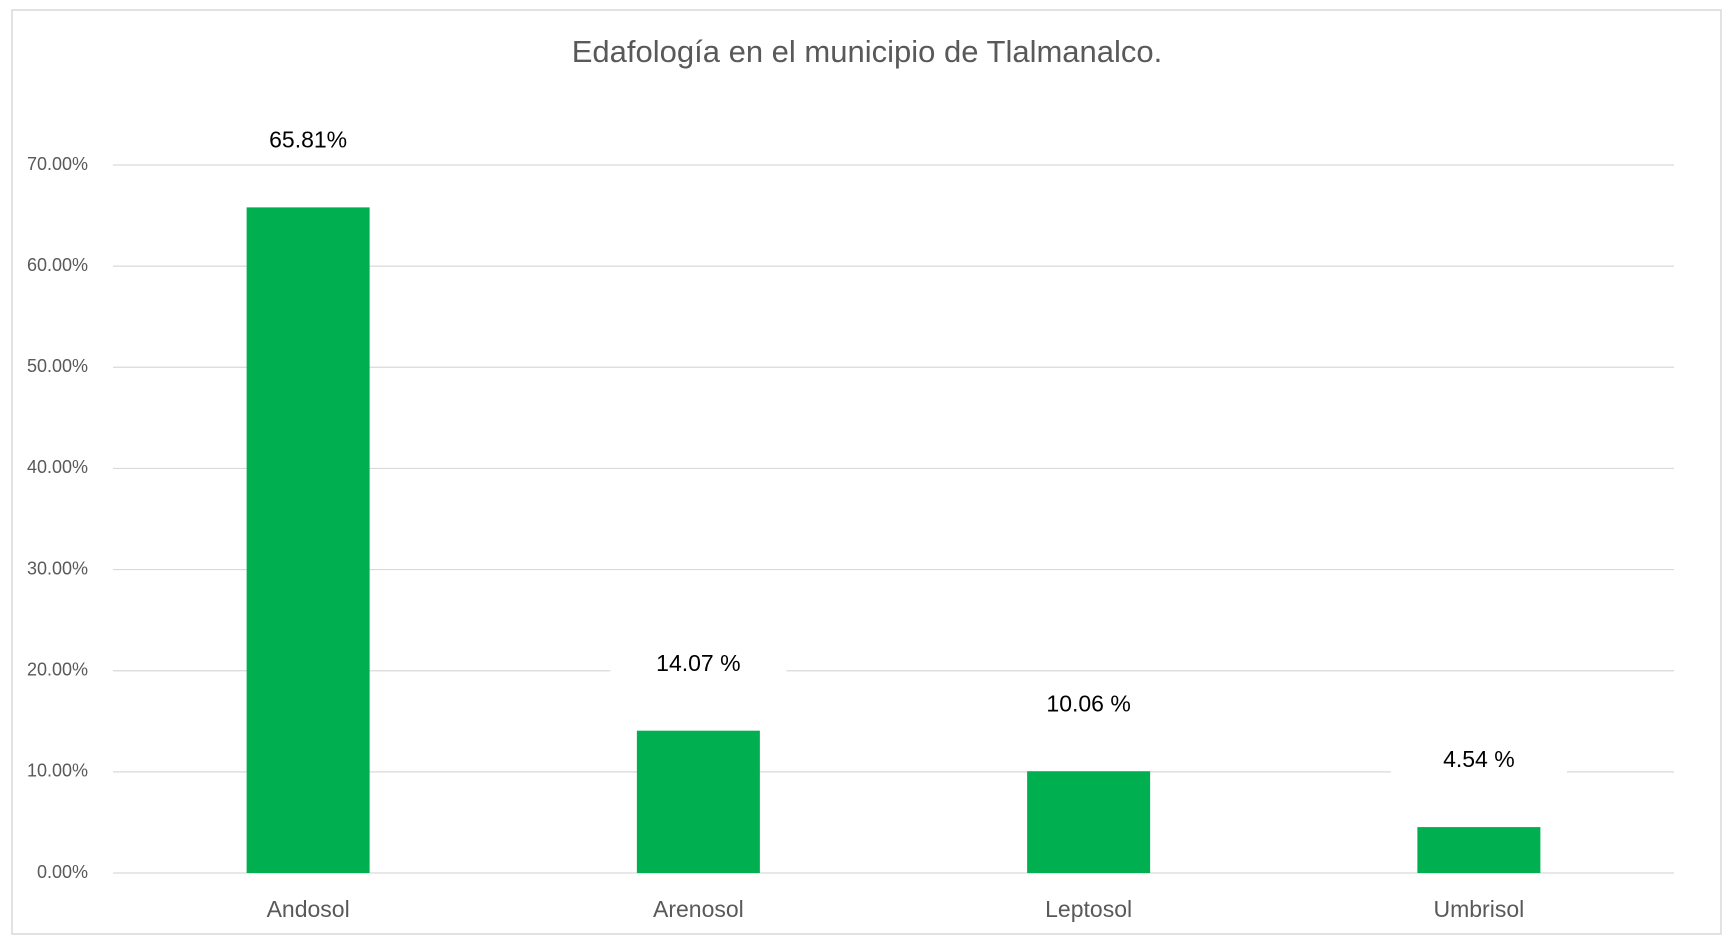 This screenshot has height=935, width=1722. What do you see at coordinates (57, 467) in the screenshot?
I see `y-tick-label: 40.00%` at bounding box center [57, 467].